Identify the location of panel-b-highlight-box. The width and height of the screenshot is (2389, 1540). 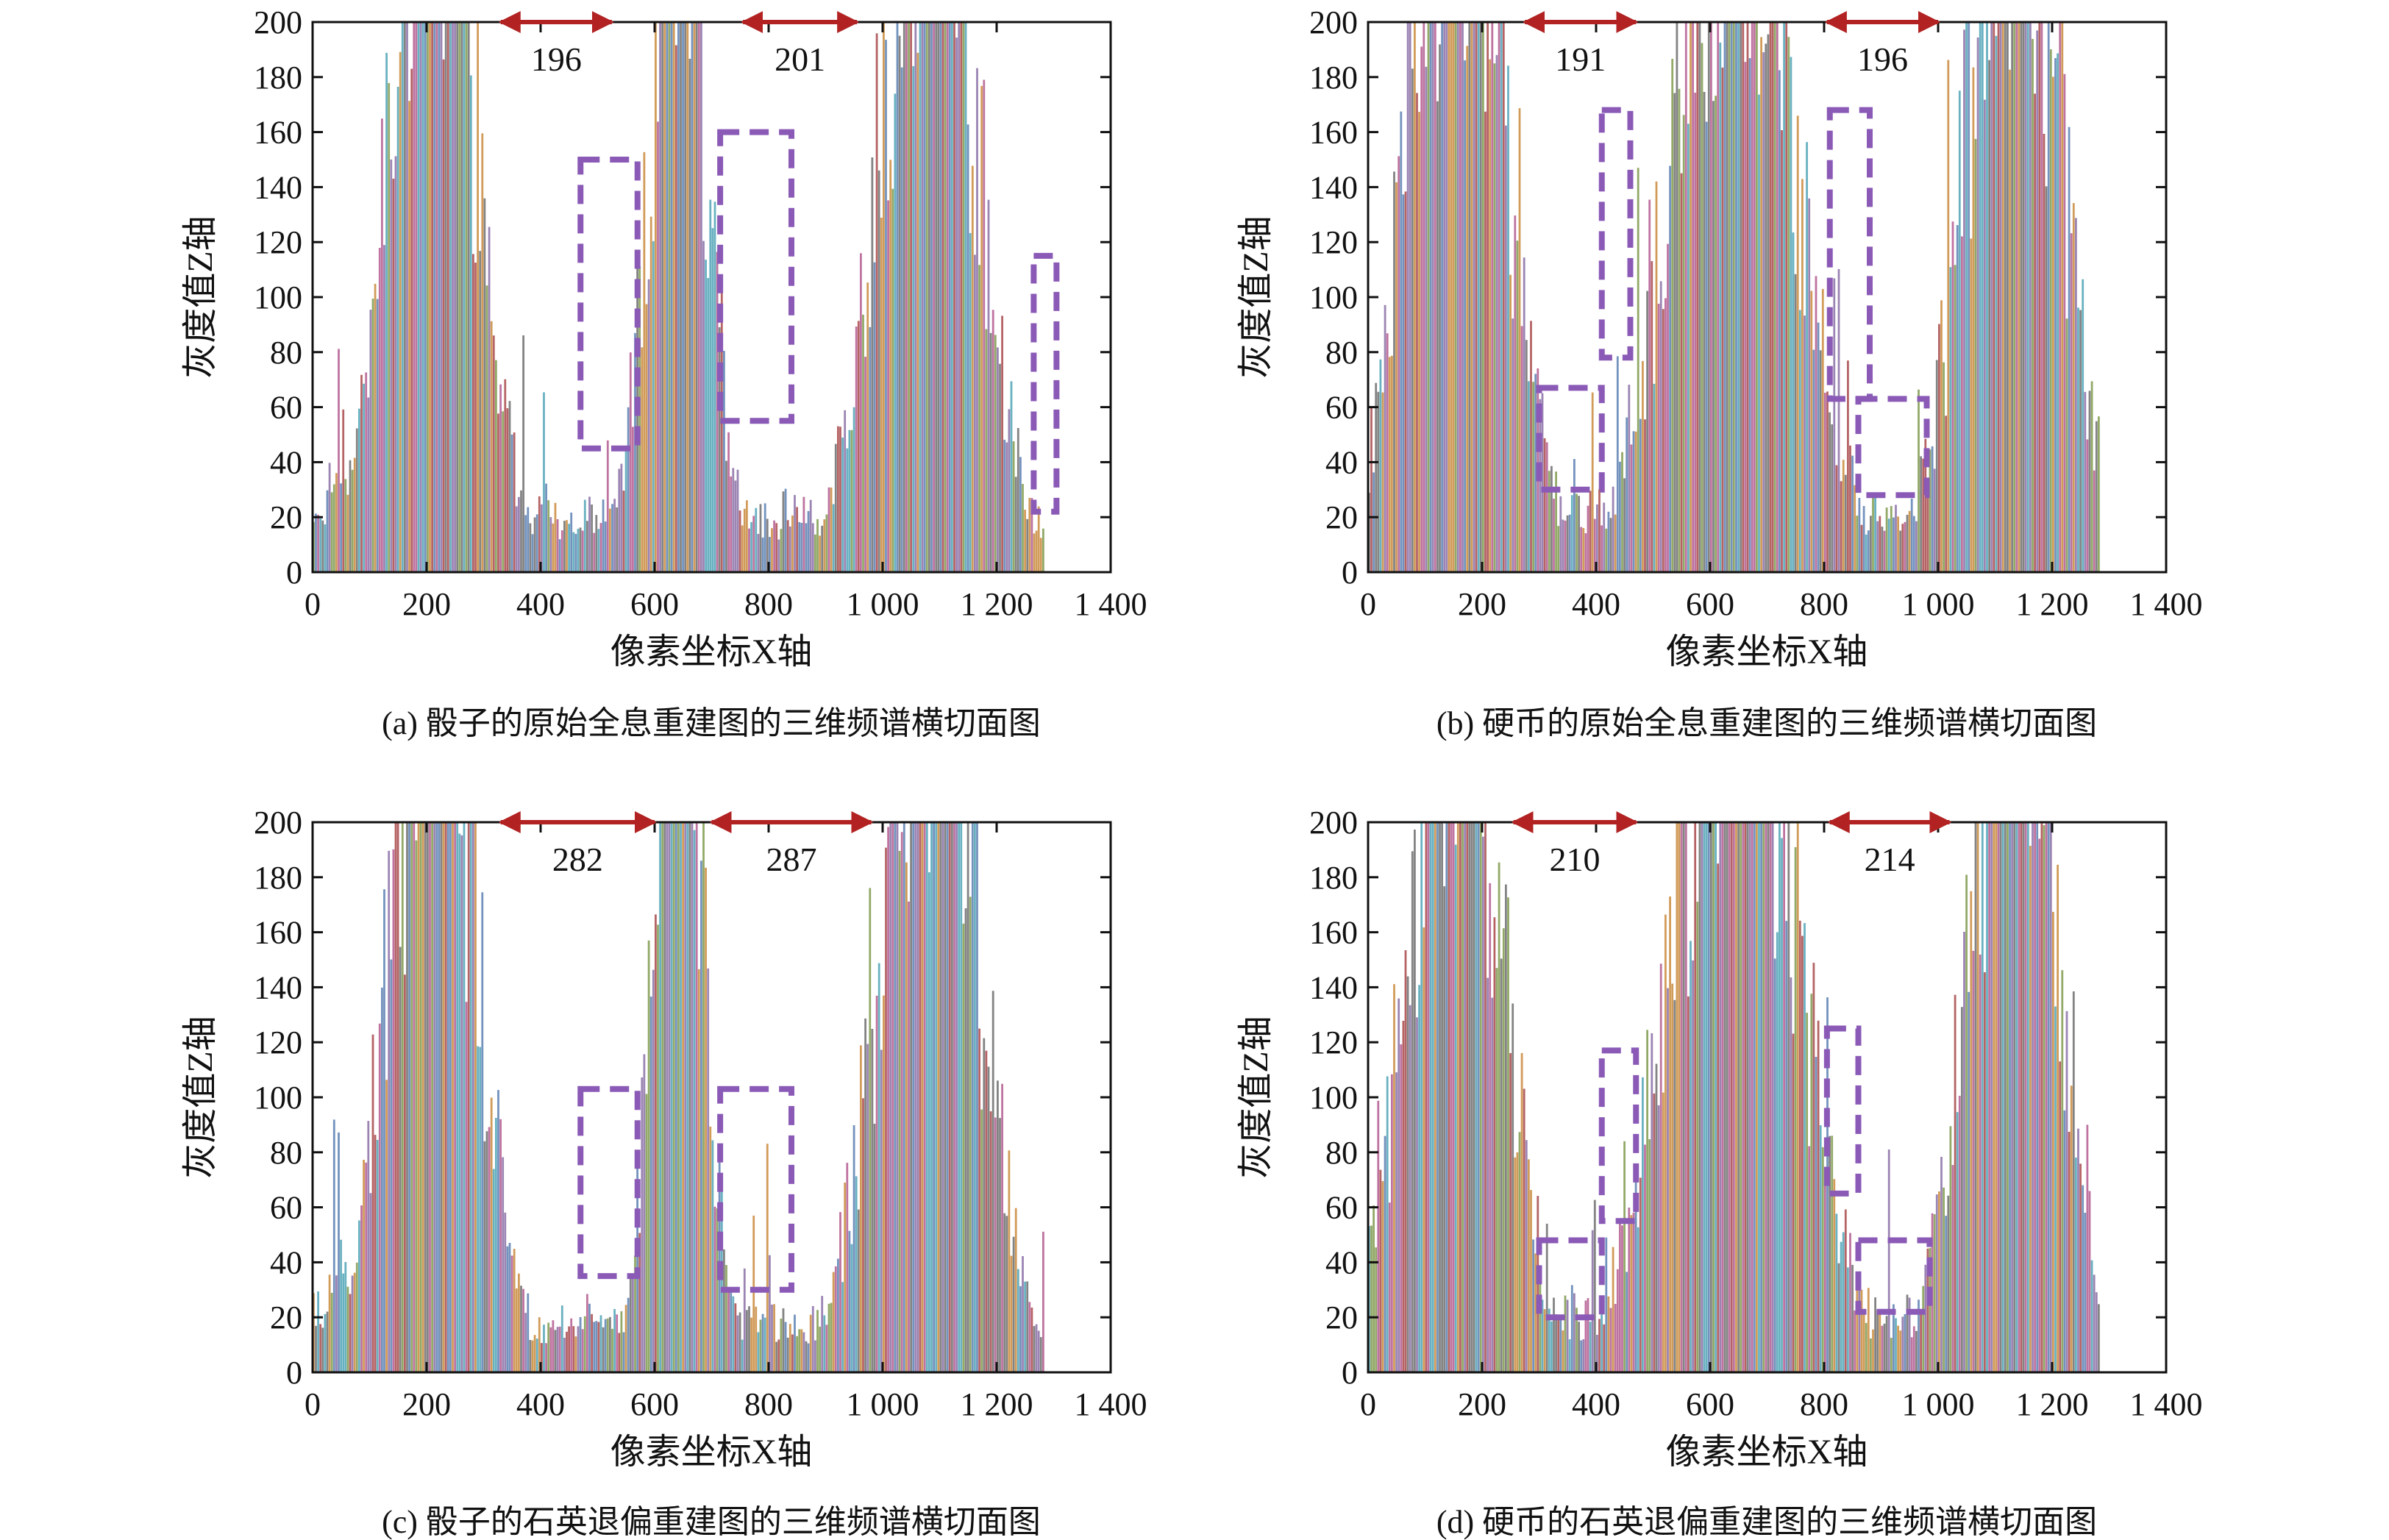
(1570, 439).